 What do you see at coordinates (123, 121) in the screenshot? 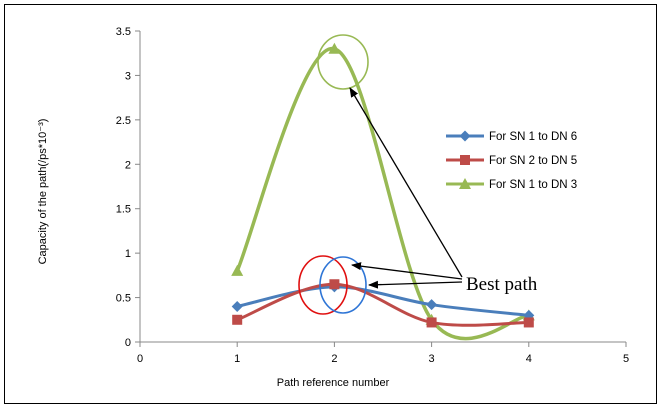
I see `y-tick-label: 2.5` at bounding box center [123, 121].